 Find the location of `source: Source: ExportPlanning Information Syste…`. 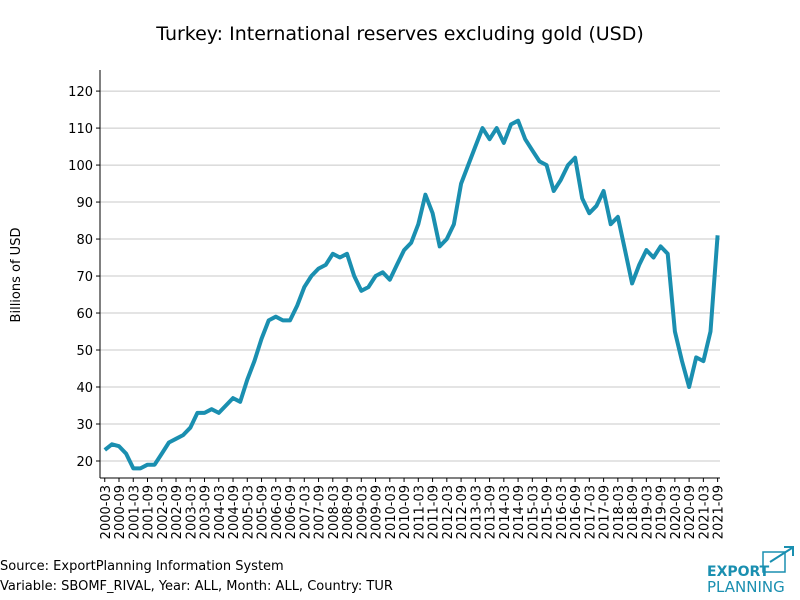

source: Source: ExportPlanning Information Syste… is located at coordinates (142, 566).